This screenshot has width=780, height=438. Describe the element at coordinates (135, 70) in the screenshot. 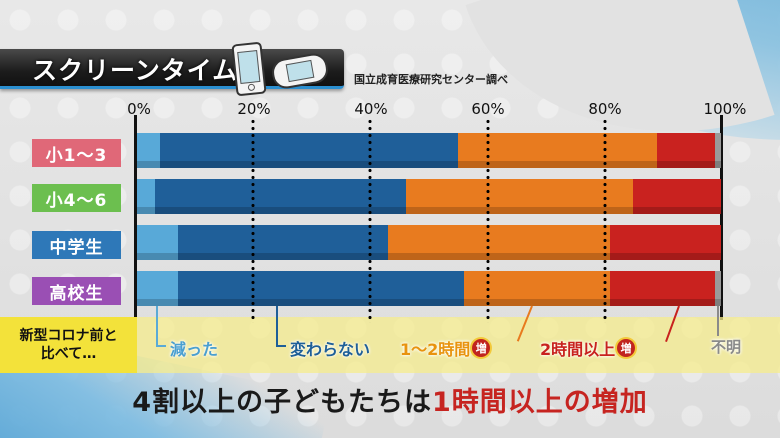

I see `chart-title: スクリーンタイム` at that location.